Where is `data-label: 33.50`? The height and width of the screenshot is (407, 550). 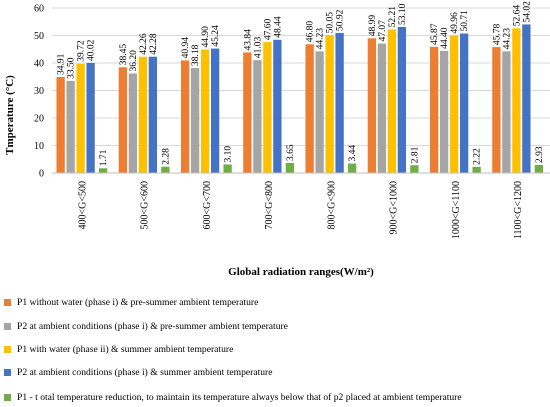
data-label: 33.50 is located at coordinates (72, 68).